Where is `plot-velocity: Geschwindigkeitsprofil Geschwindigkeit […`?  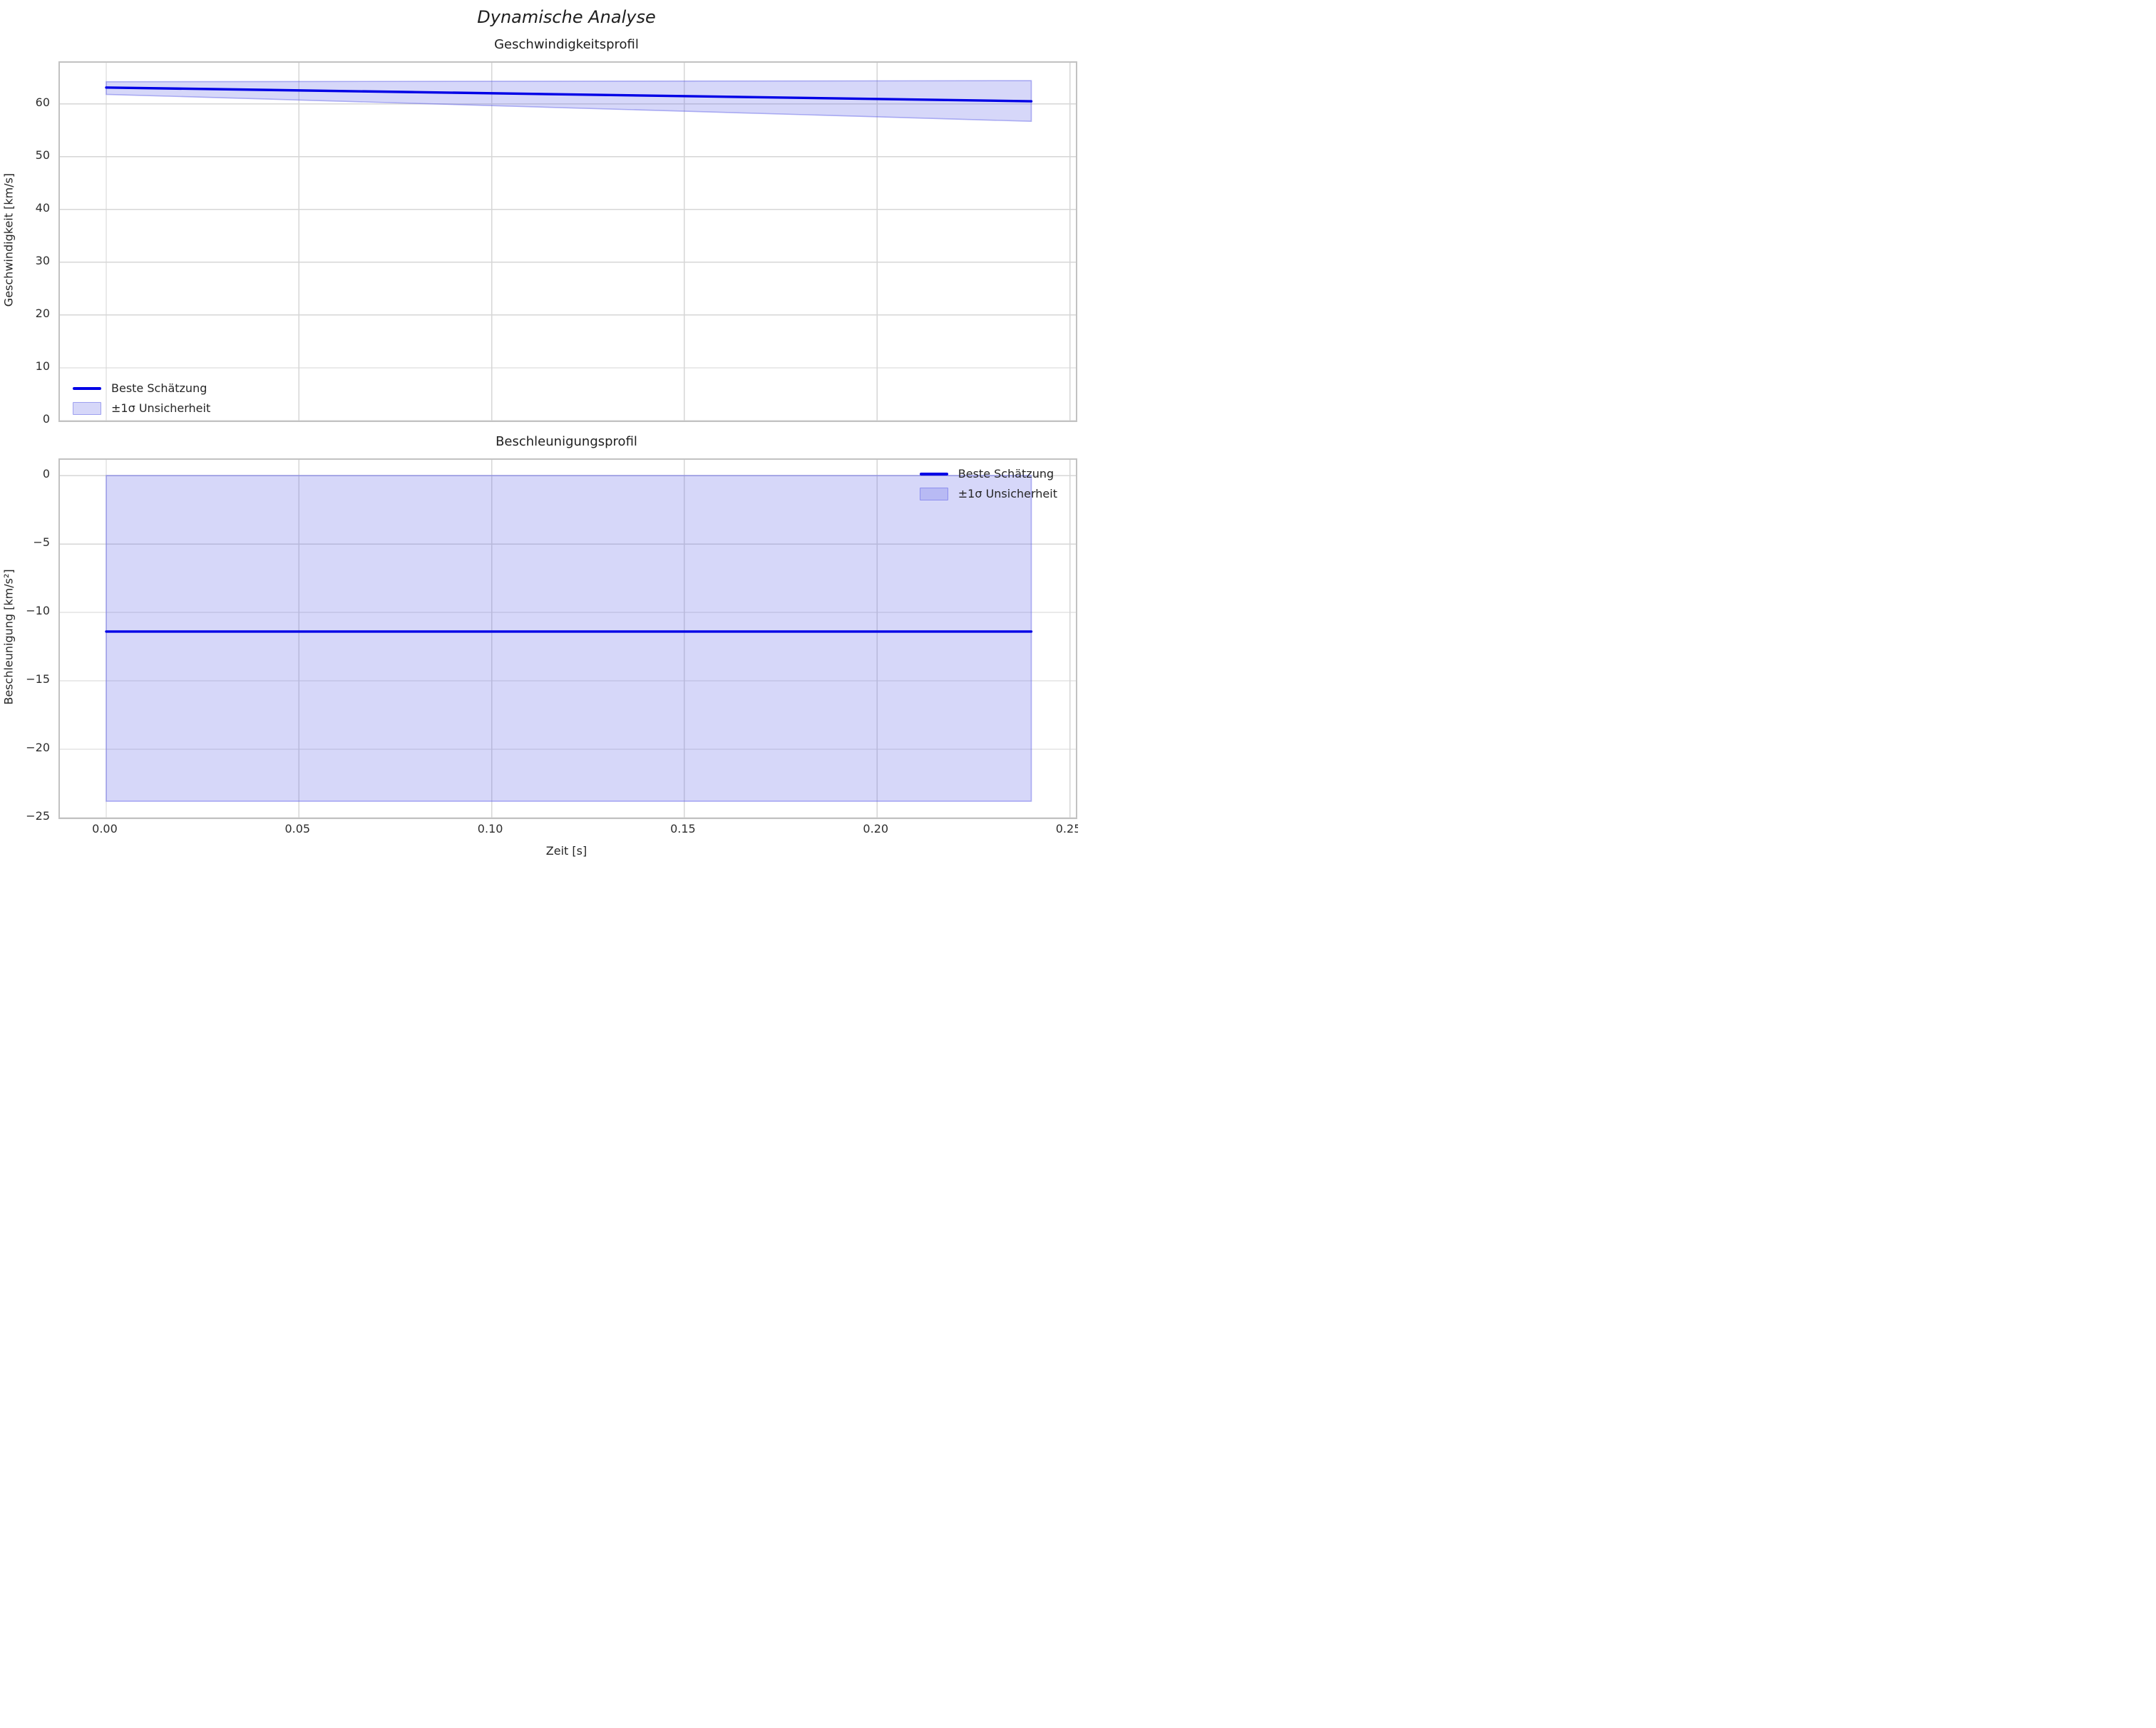 plot-velocity: Geschwindigkeitsprofil Geschwindigkeit [… is located at coordinates (539, 231).